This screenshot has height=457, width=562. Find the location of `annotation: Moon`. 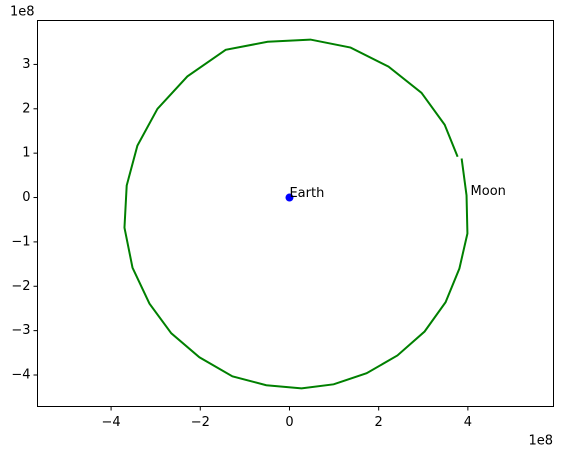

annotation: Moon is located at coordinates (488, 191).